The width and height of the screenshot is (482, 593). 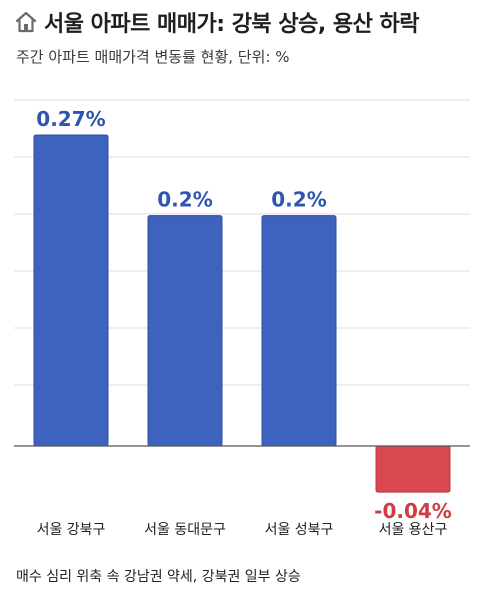 What do you see at coordinates (185, 530) in the screenshot?
I see `category-label: 서울 동대문구` at bounding box center [185, 530].